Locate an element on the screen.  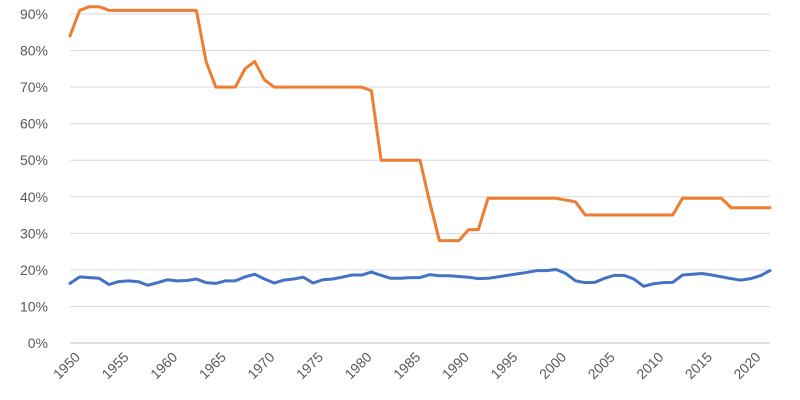
x-tick-label: 2000 is located at coordinates (552, 365).